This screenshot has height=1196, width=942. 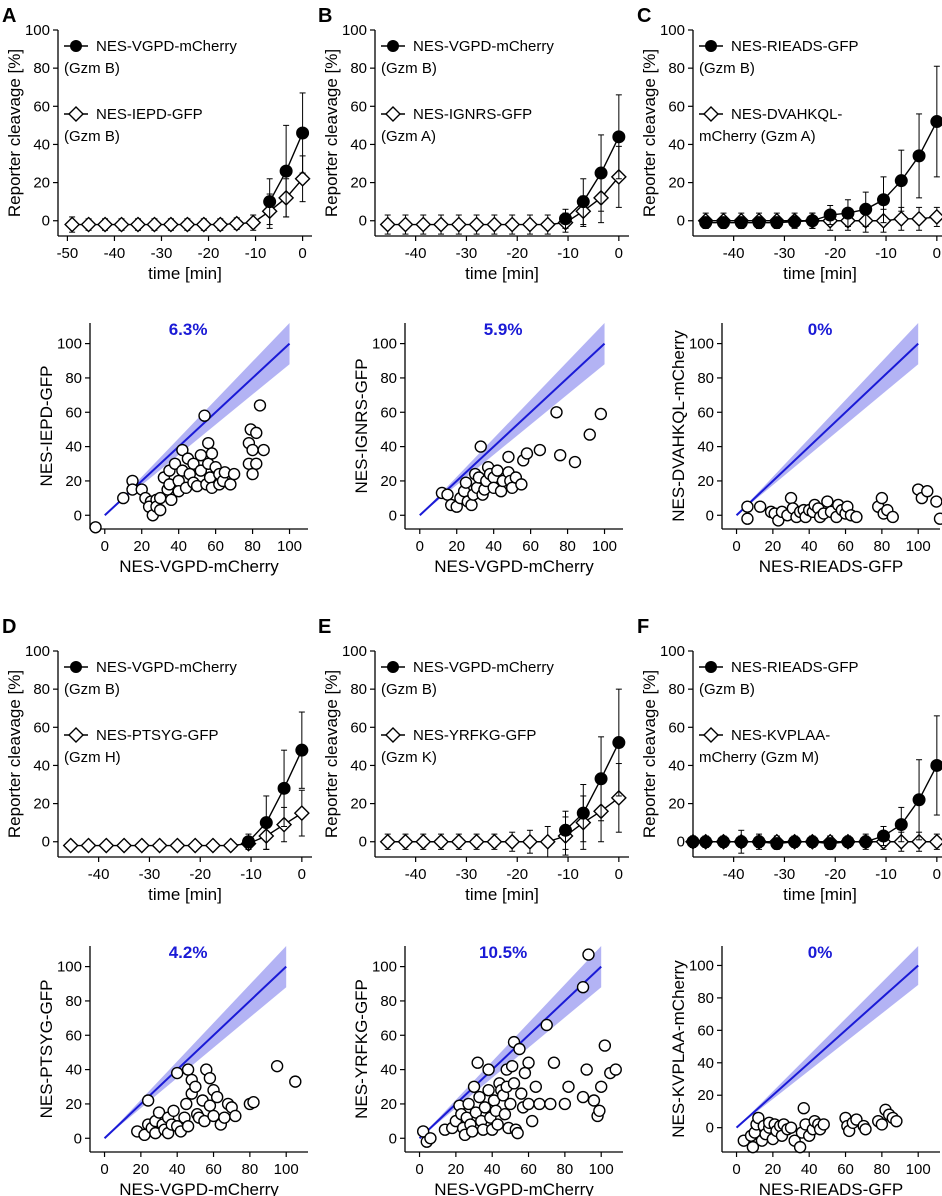 I want to click on series-circle, so click(x=286, y=159).